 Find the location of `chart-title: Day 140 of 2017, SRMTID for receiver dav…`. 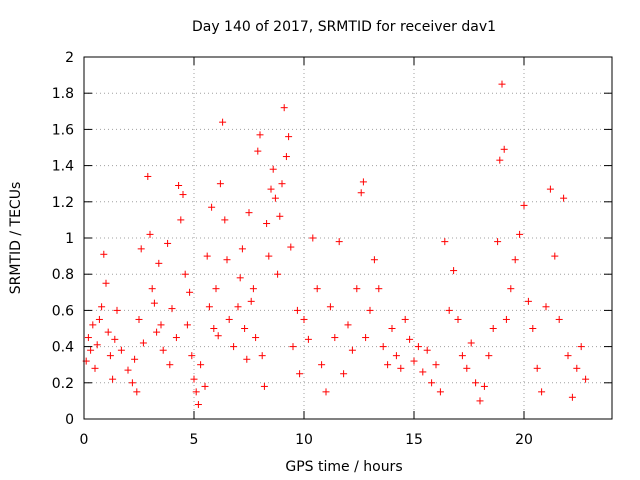

chart-title: Day 140 of 2017, SRMTID for receiver dav… is located at coordinates (344, 27).